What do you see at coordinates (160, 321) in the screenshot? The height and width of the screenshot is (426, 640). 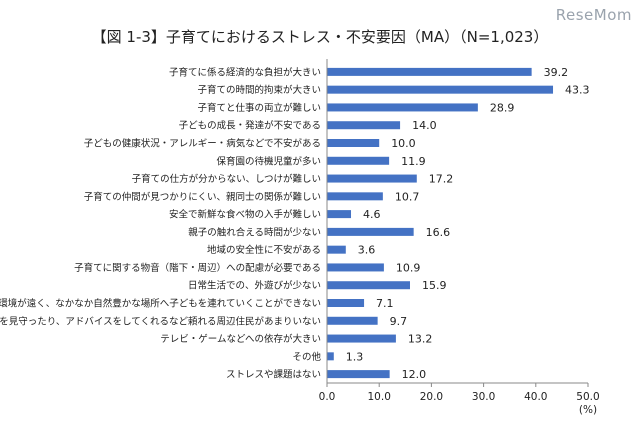 I see `category-label: 子育てを見守ったり、アドバイスをしてくれるなど頼れる周辺住民があまりいない` at bounding box center [160, 321].